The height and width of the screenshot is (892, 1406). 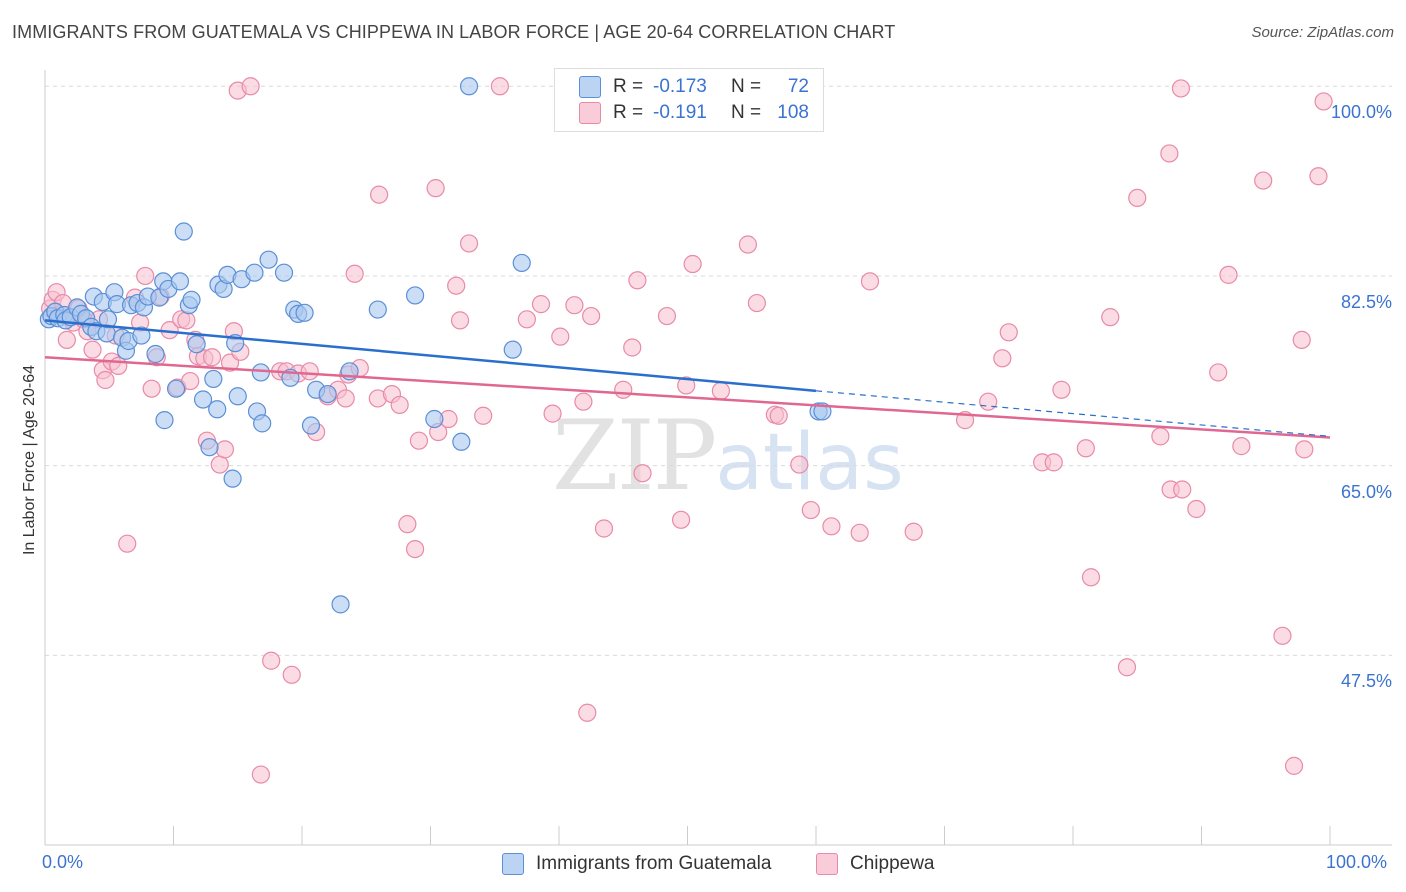 What do you see at coordinates (728, 456) in the screenshot?
I see `watermark: ZIPatlas` at bounding box center [728, 456].